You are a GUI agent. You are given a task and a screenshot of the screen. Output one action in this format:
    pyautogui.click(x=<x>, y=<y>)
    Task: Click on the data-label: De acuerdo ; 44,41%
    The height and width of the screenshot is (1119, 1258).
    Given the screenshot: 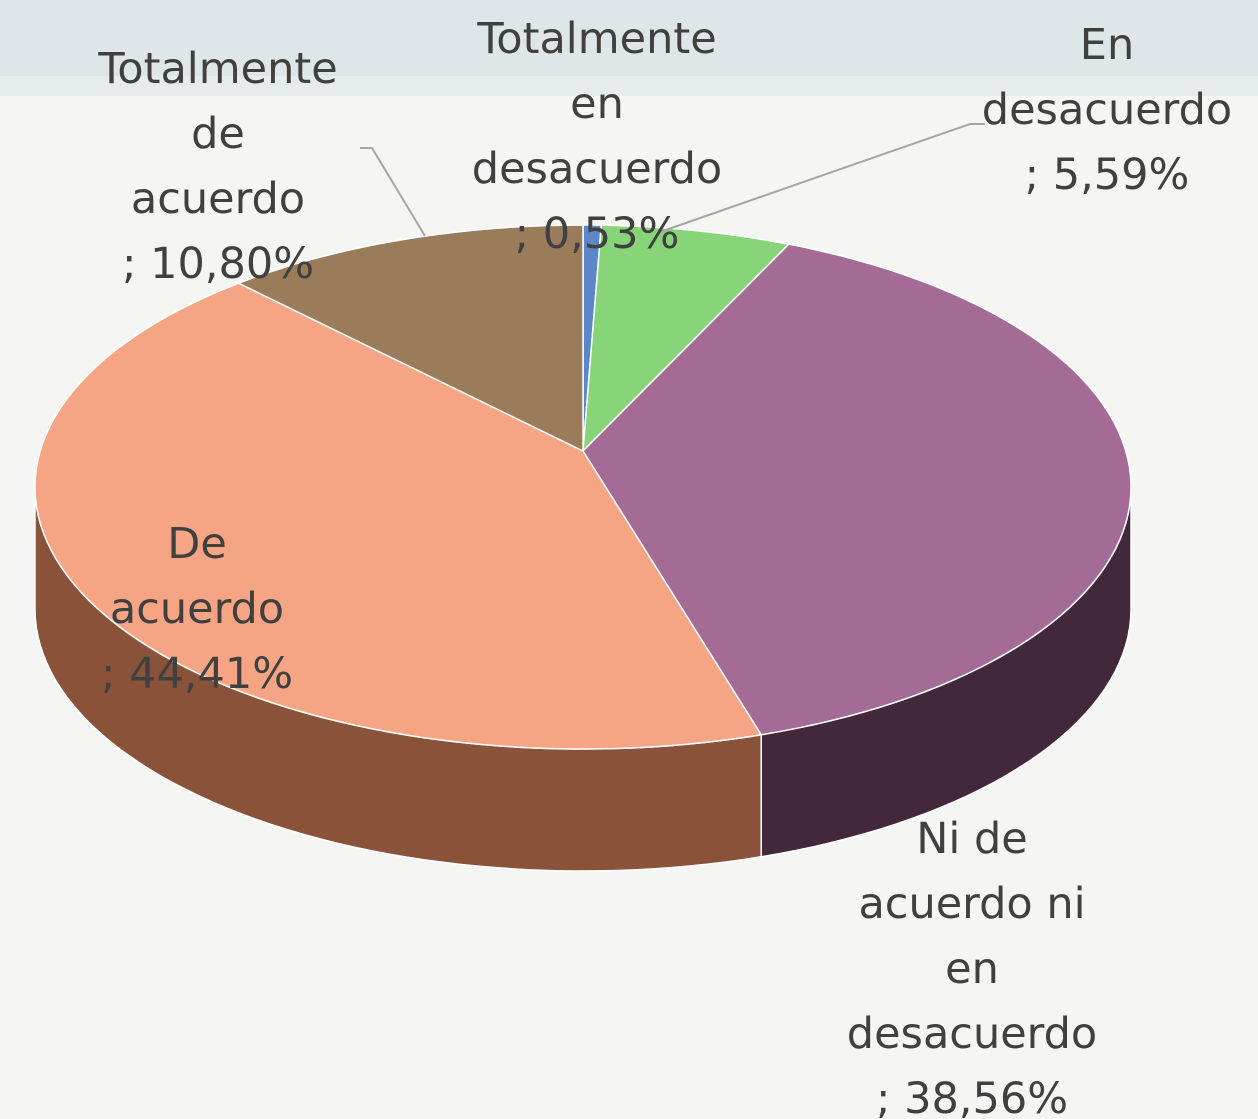 What is the action you would take?
    pyautogui.click(x=197, y=609)
    